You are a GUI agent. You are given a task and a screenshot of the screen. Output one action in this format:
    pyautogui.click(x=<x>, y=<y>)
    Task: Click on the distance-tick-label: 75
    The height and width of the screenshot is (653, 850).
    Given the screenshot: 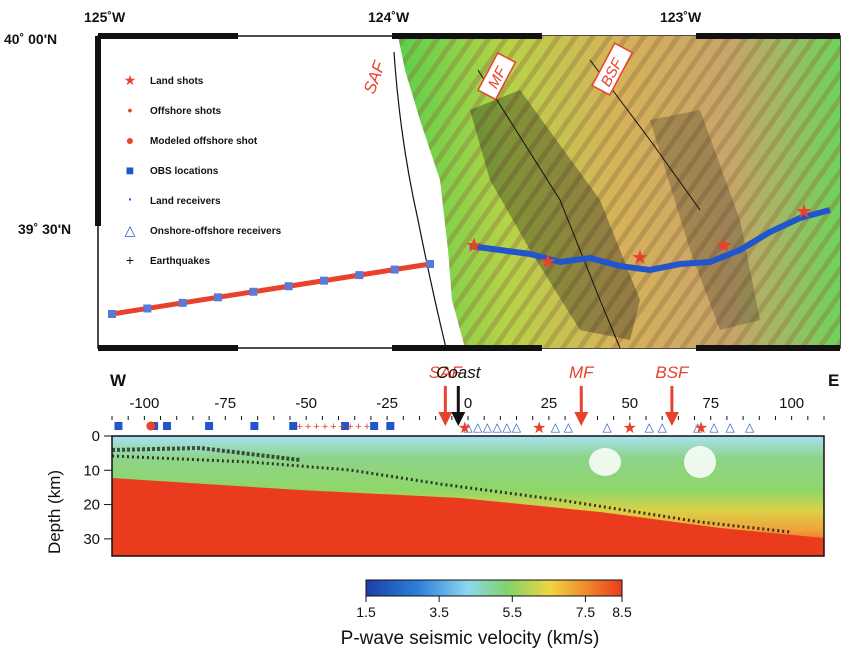 What is the action you would take?
    pyautogui.click(x=710, y=403)
    